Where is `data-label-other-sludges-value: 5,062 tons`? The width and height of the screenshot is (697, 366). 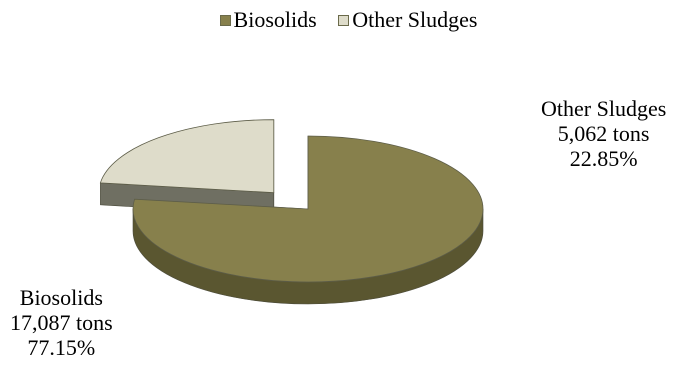 data-label-other-sludges-value: 5,062 tons is located at coordinates (603, 133).